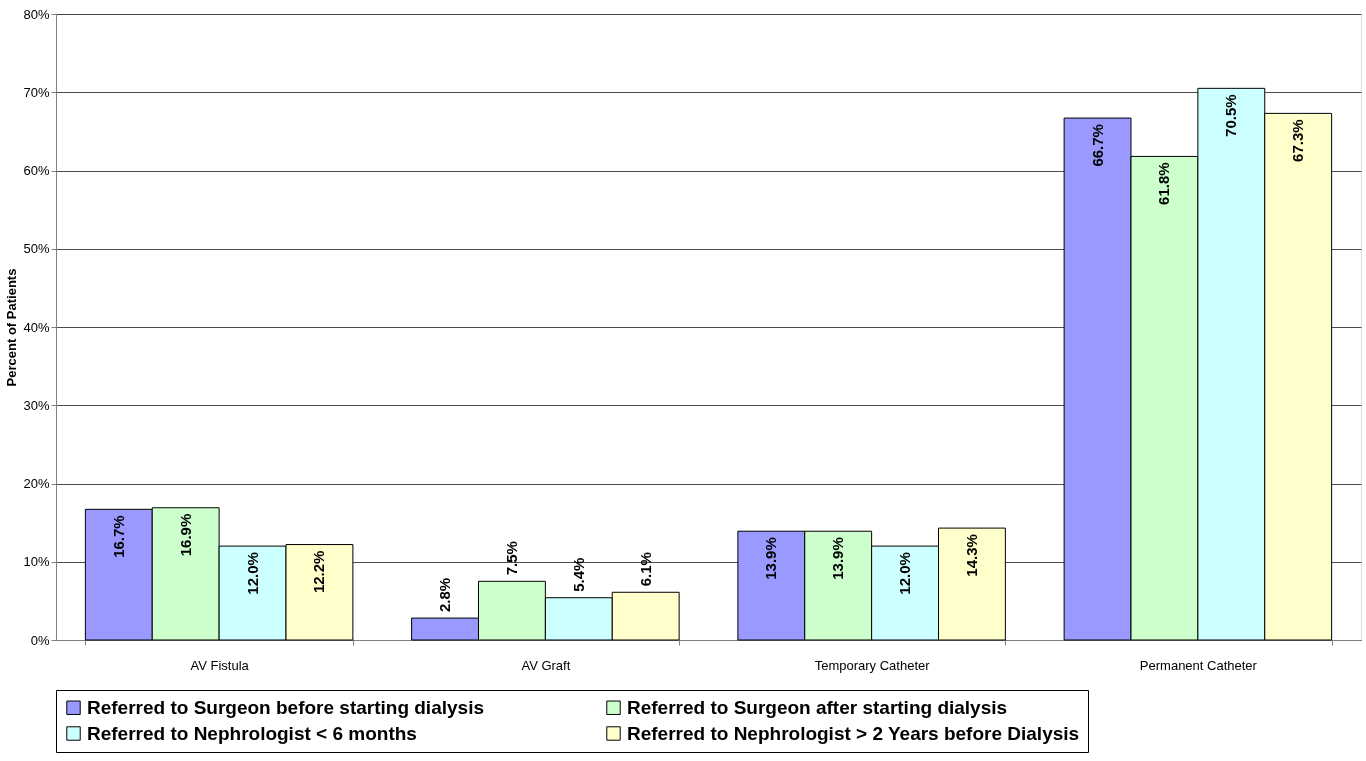 Image resolution: width=1366 pixels, height=761 pixels. Describe the element at coordinates (36, 92) in the screenshot. I see `y-tick-label: 70%` at that location.